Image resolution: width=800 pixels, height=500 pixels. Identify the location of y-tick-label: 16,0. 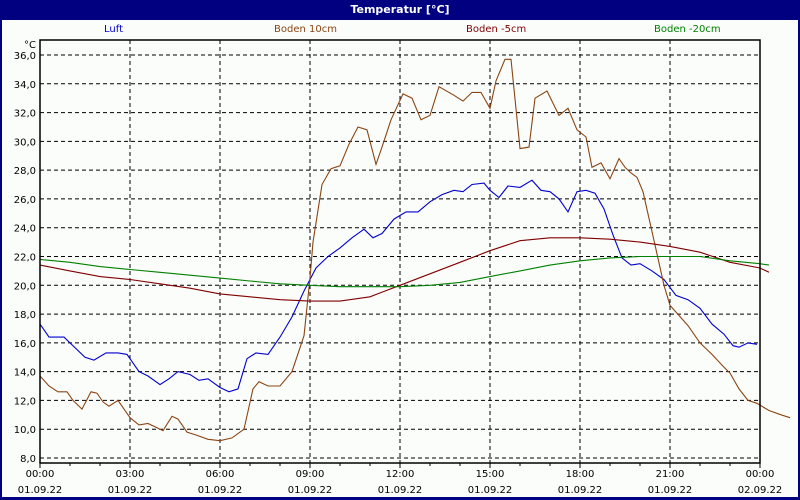
(25, 344).